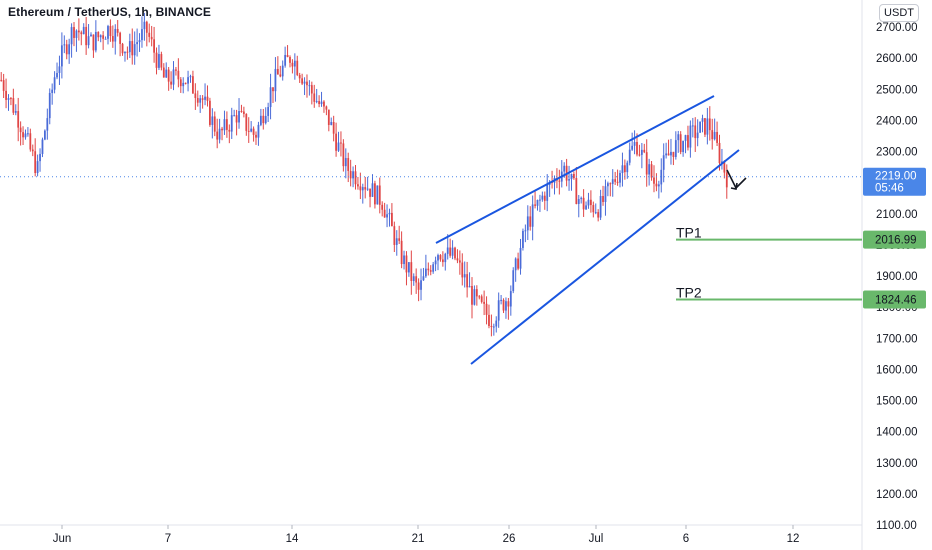 This screenshot has width=932, height=550. Describe the element at coordinates (889, 189) in the screenshot. I see `candle-countdown: 05:46` at that location.